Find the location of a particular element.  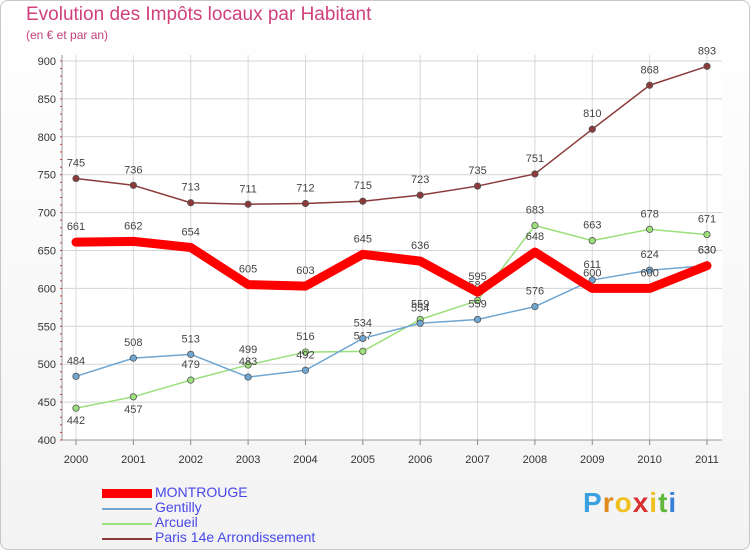

data-label-paris-14e-arrondissement: 751 is located at coordinates (535, 159).